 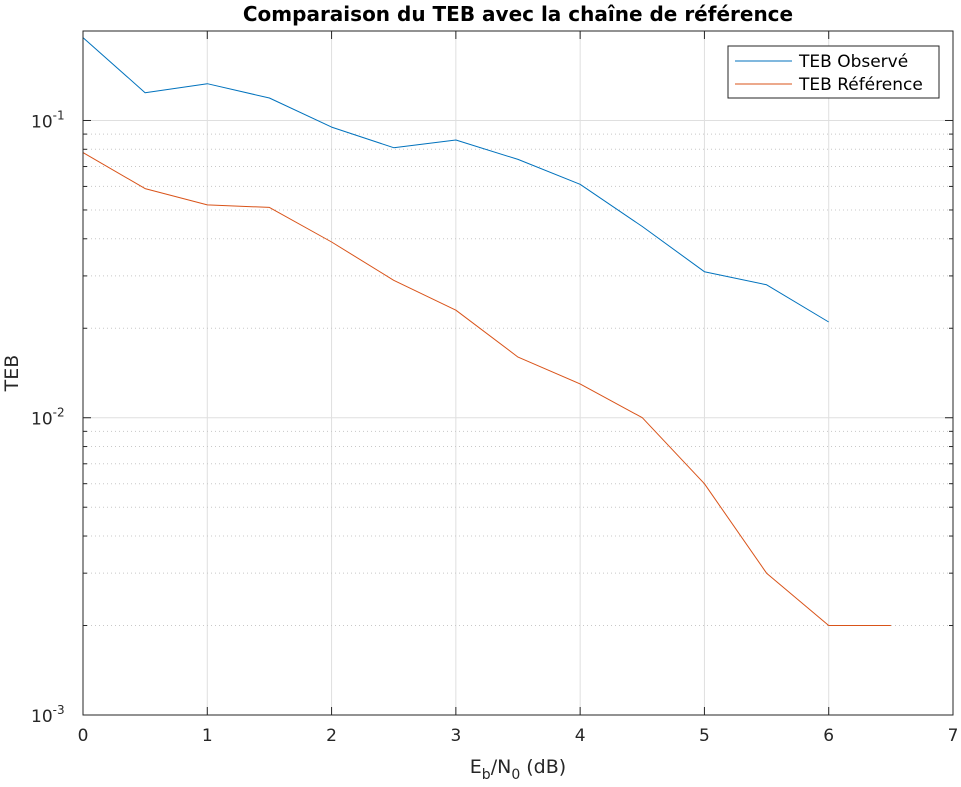 I want to click on x-tick-label: 1, so click(x=207, y=736).